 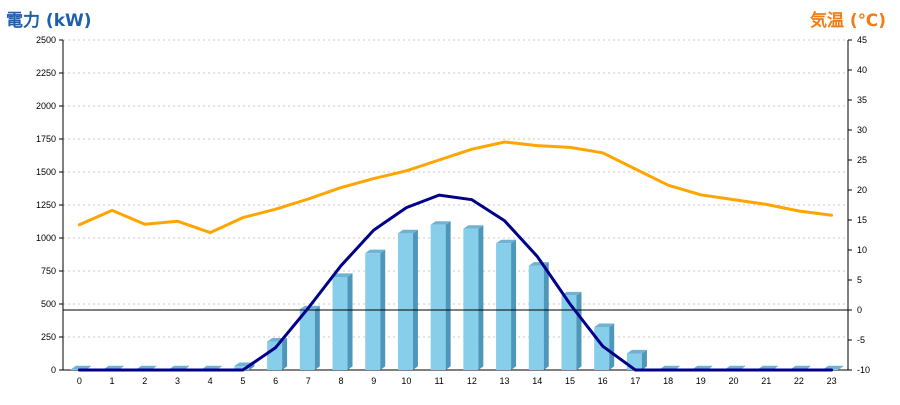 I want to click on left-tick-label: 500, so click(x=48, y=304).